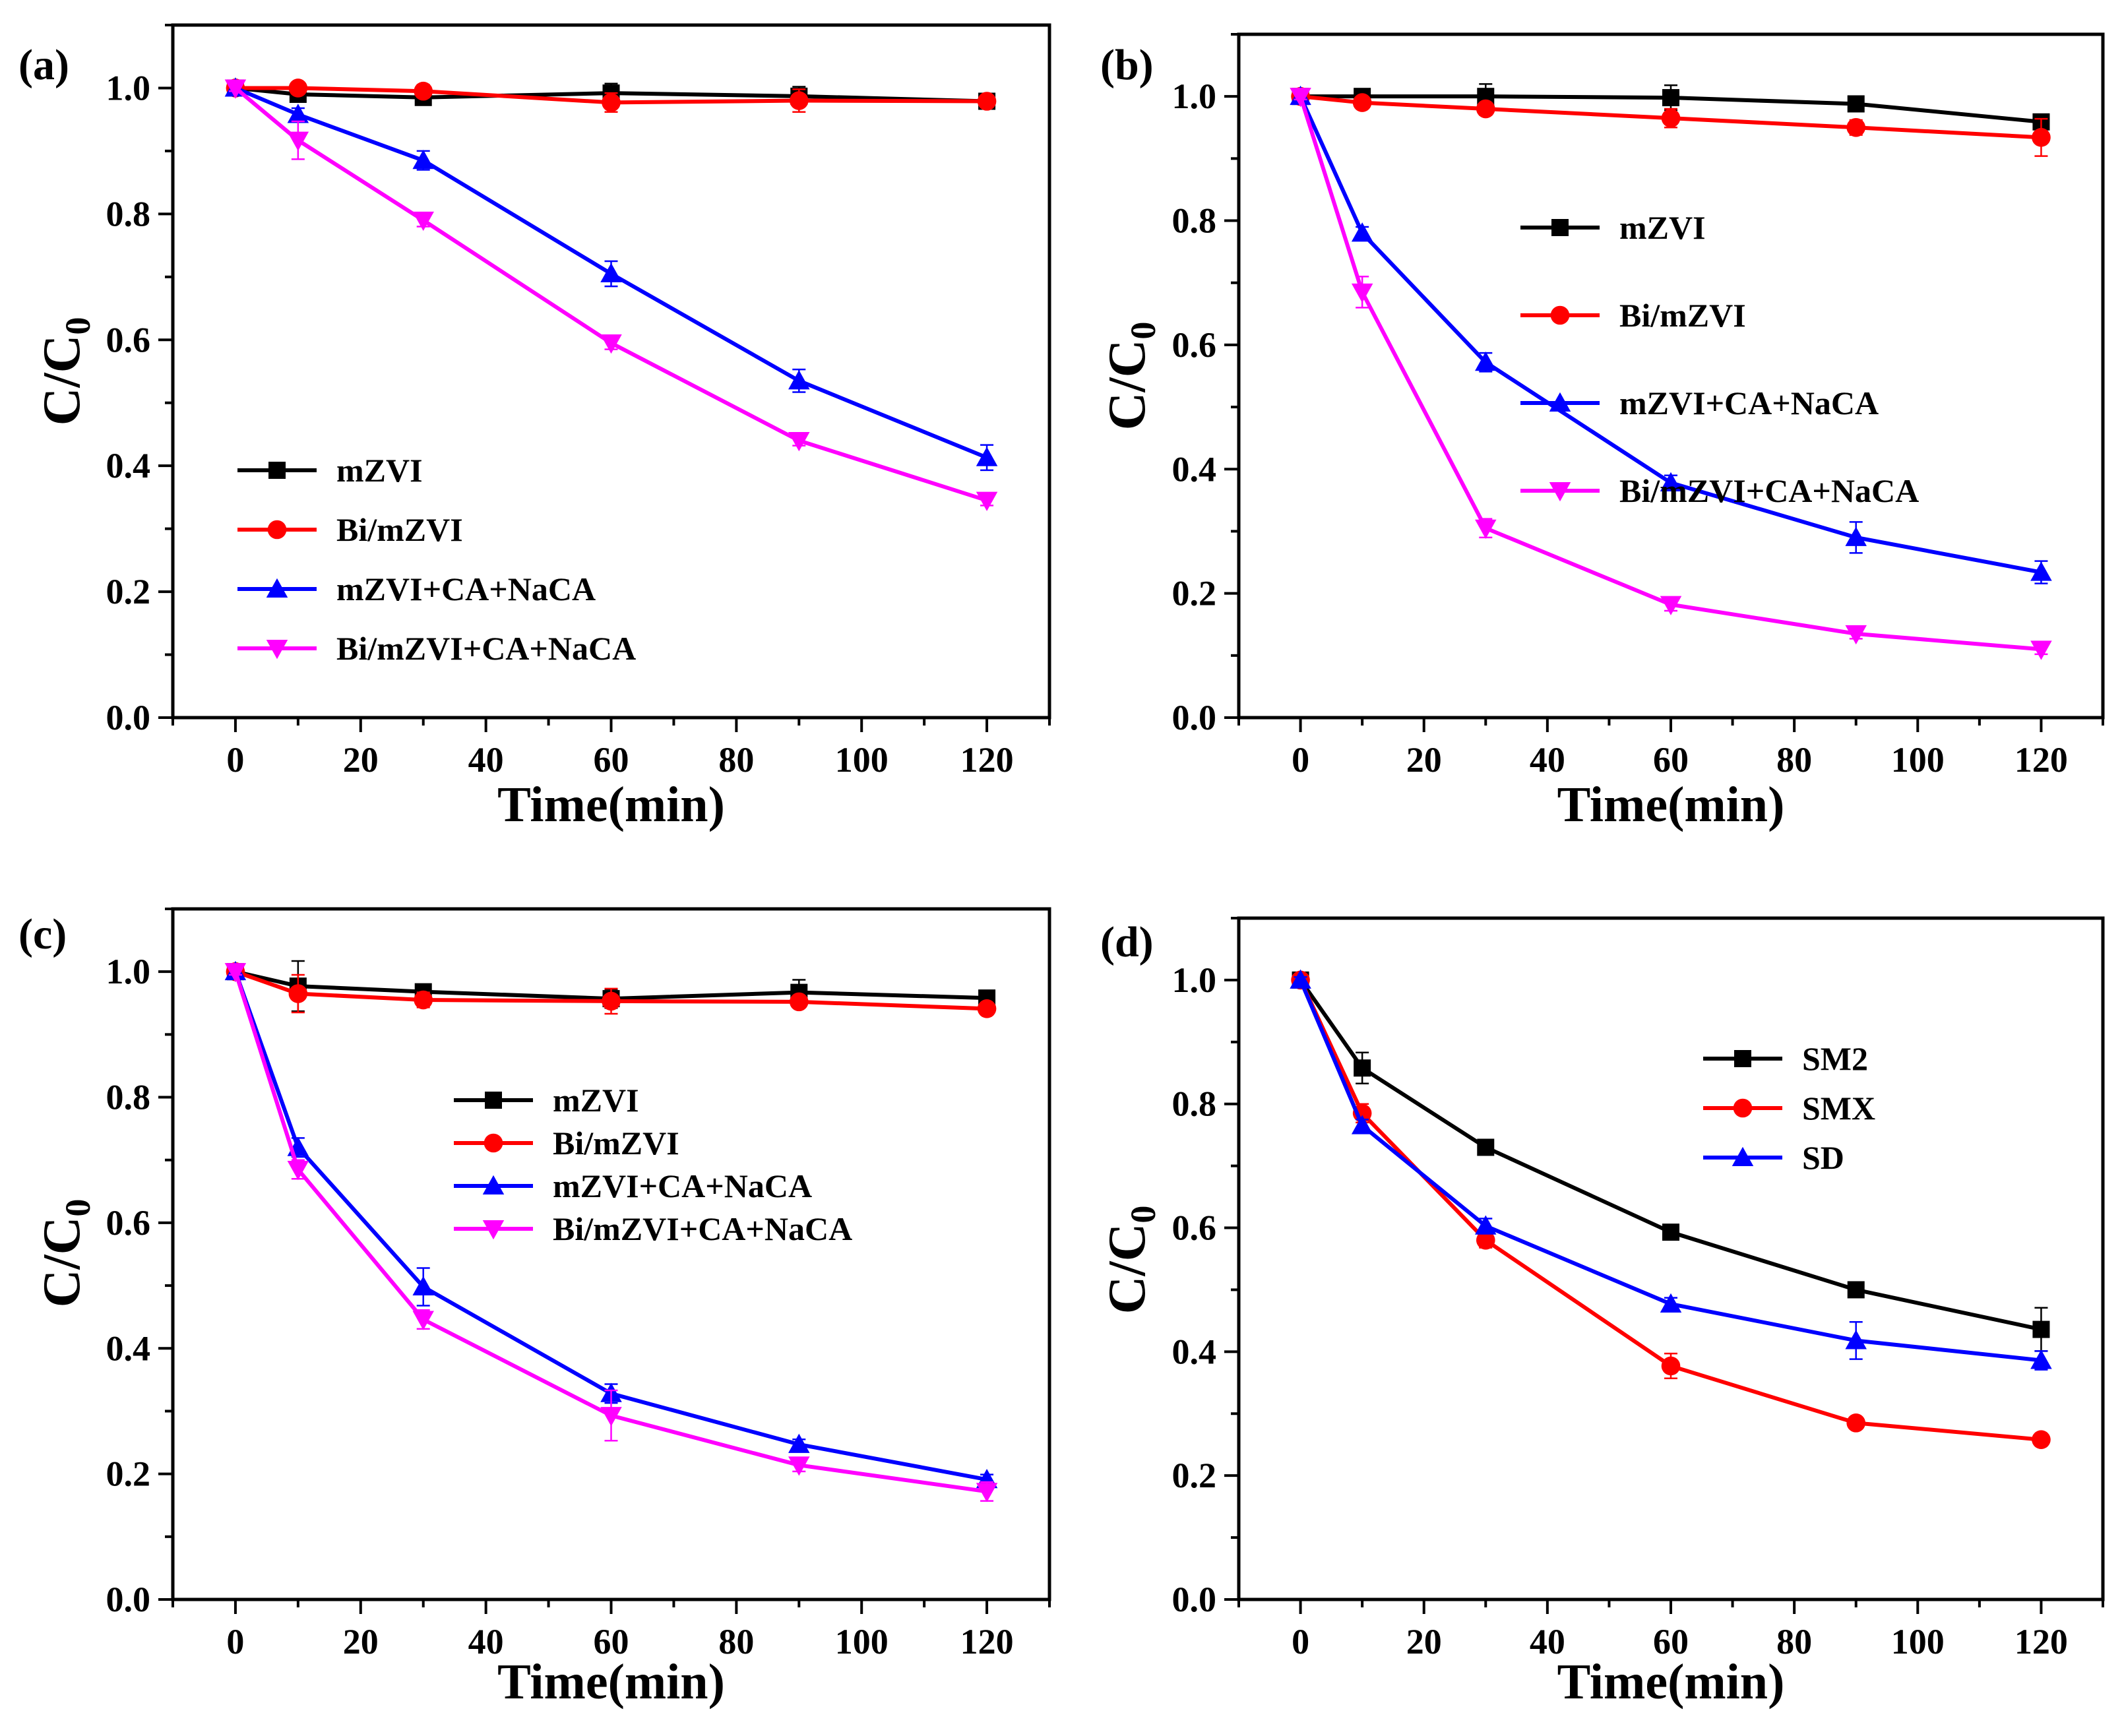 The image size is (2124, 1736). I want to click on series-sd, so click(1671, 1170).